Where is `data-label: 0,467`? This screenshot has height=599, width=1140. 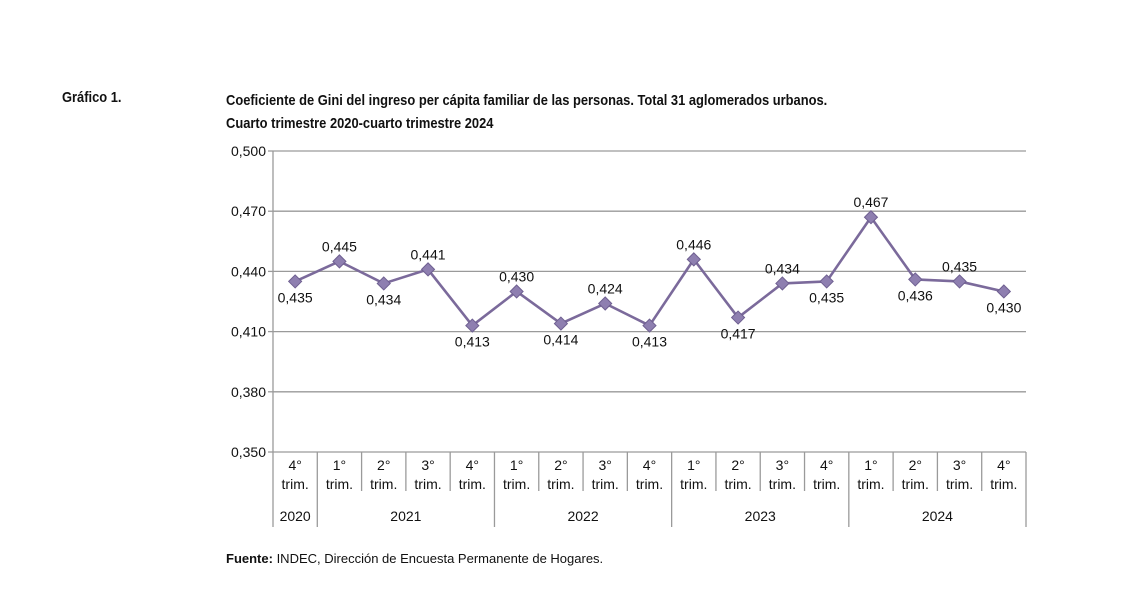 data-label: 0,467 is located at coordinates (870, 202).